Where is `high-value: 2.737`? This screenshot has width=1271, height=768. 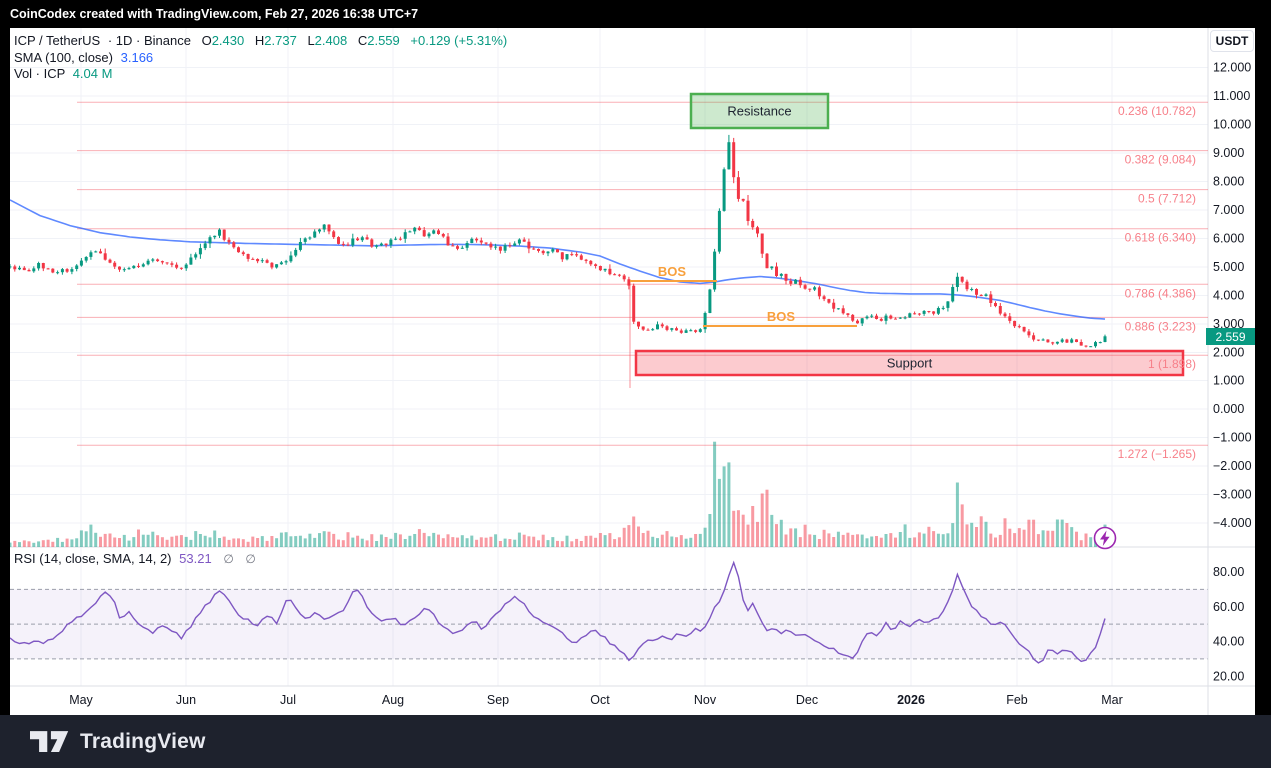
high-value: 2.737 is located at coordinates (280, 40).